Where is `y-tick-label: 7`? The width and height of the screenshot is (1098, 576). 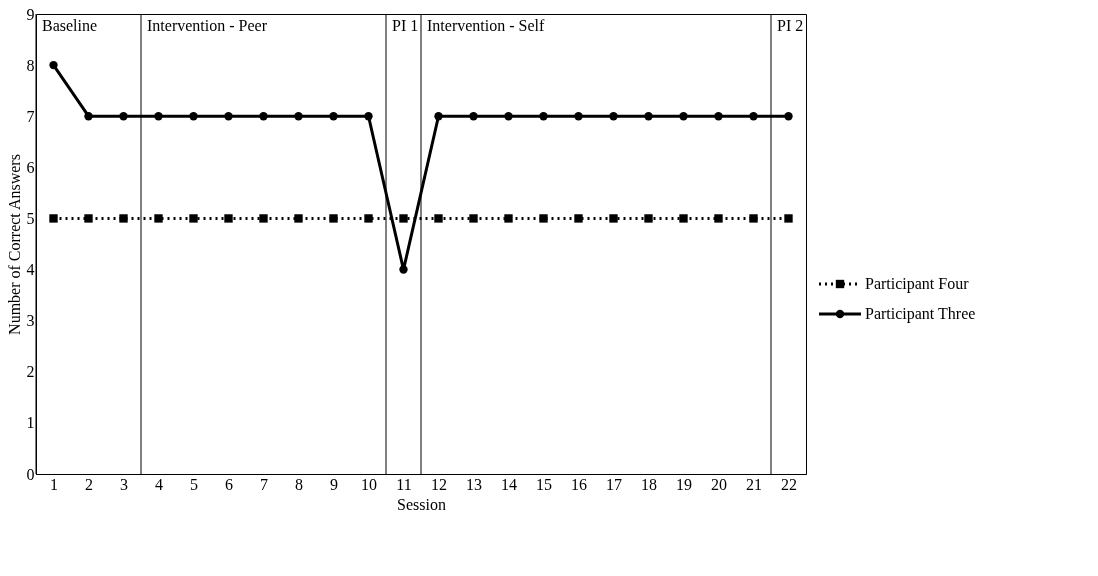
y-tick-label: 7 is located at coordinates (30, 116).